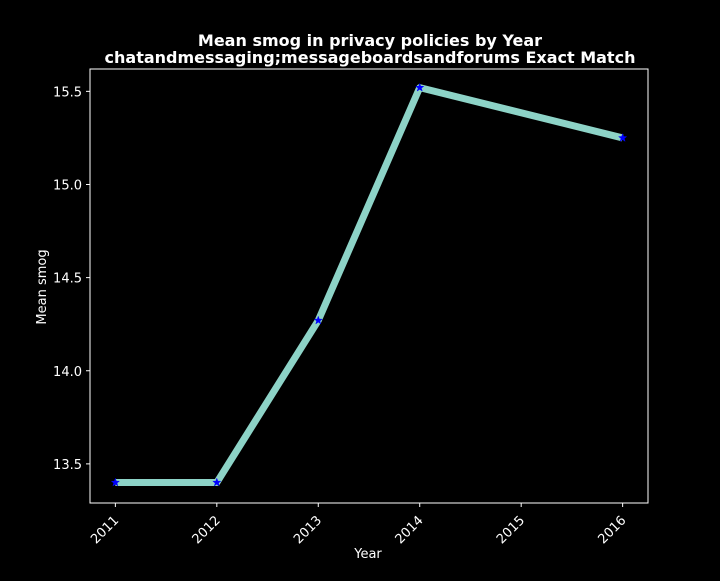 The height and width of the screenshot is (581, 720). I want to click on x-axis-label: Year, so click(367, 554).